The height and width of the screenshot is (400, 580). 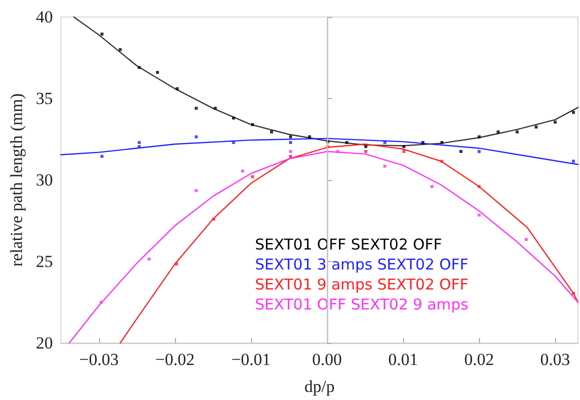 I want to click on y-tick-label: 20, so click(x=44, y=343).